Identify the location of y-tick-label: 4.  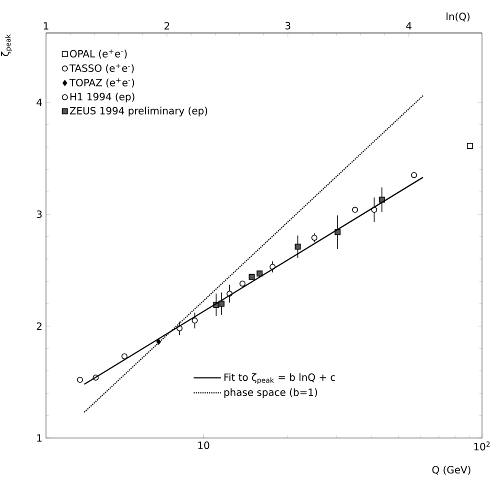
(39, 102).